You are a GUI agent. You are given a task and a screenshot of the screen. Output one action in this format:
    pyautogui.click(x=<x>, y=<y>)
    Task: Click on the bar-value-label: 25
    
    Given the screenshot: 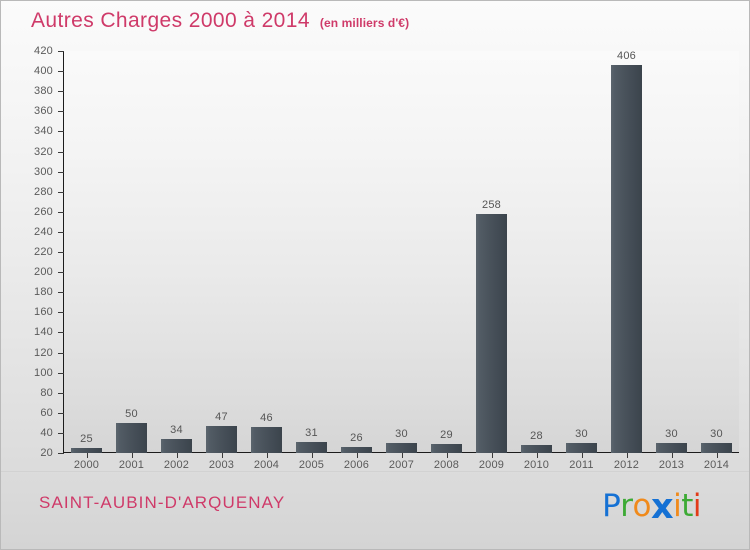 What is the action you would take?
    pyautogui.click(x=86, y=438)
    